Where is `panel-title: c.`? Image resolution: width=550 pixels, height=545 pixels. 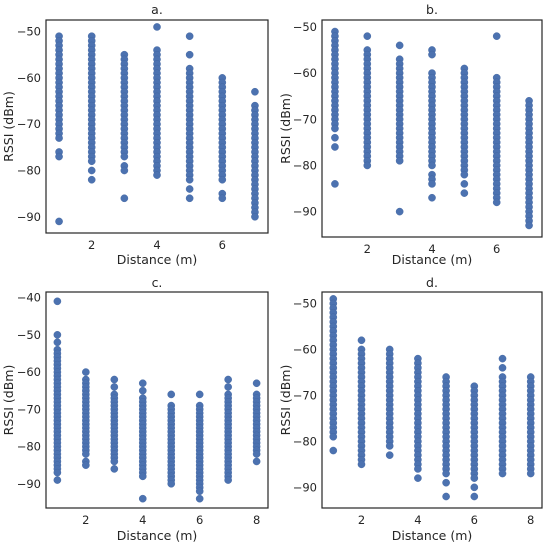
panel-title: c. is located at coordinates (157, 282).